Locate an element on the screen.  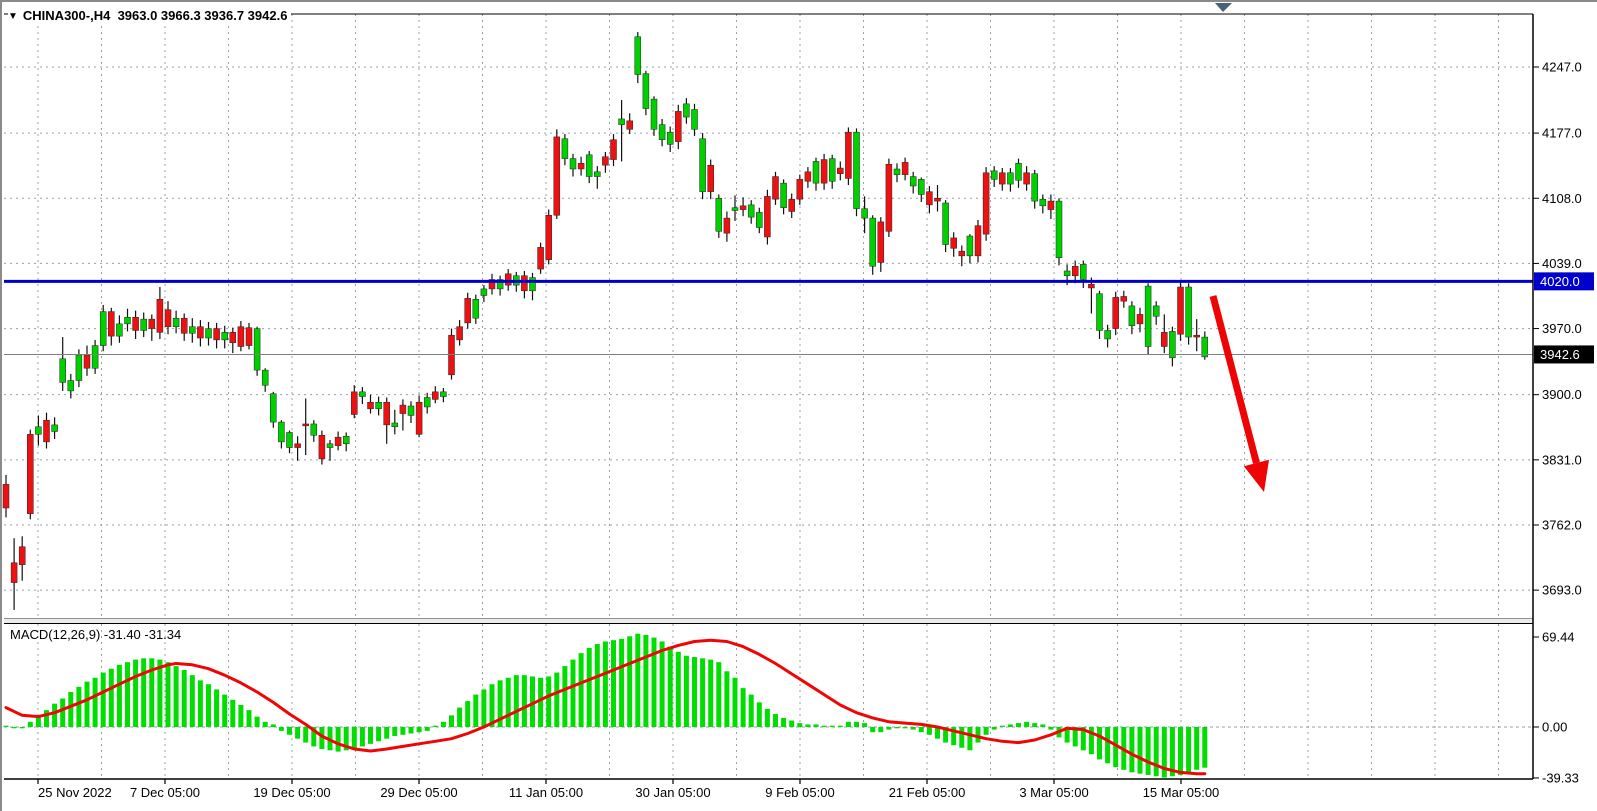
scroll-position-marker-icon is located at coordinates (1223, 7).